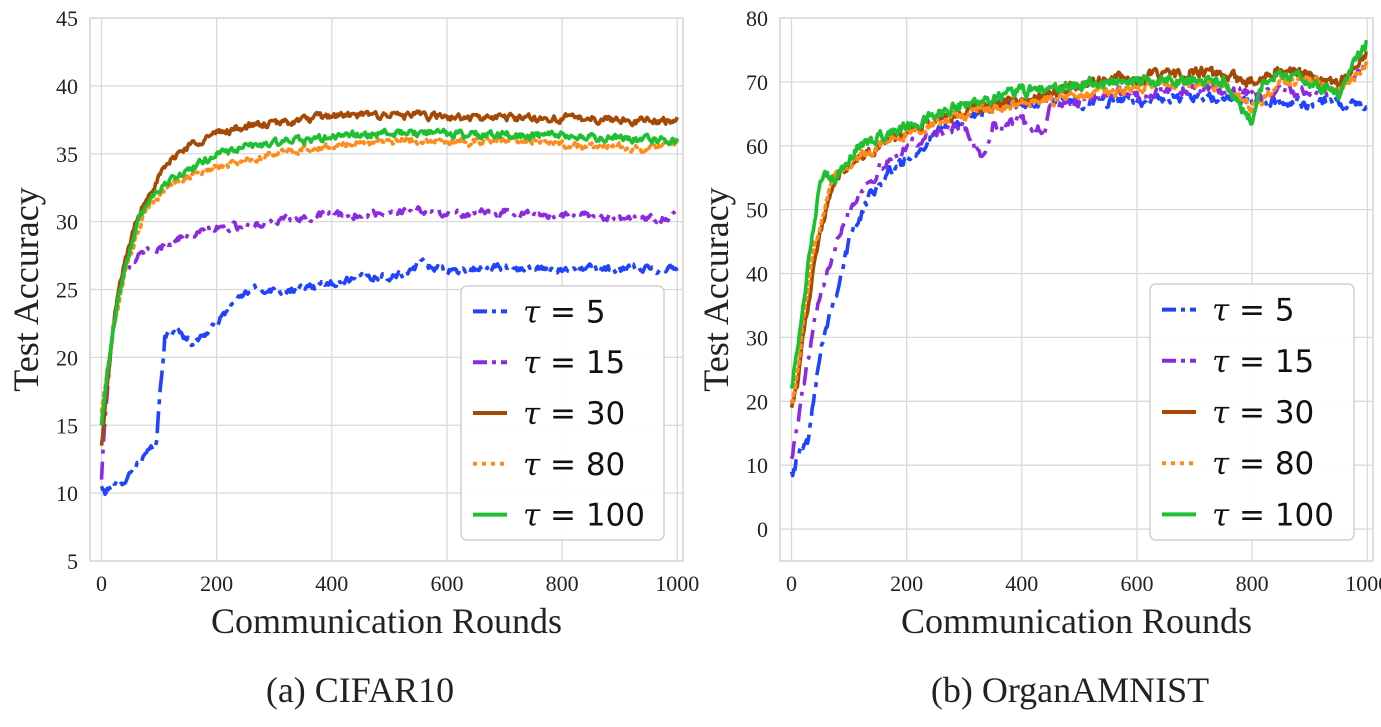  Describe the element at coordinates (360, 690) in the screenshot. I see `panel-caption: (a) CIFAR10` at that location.